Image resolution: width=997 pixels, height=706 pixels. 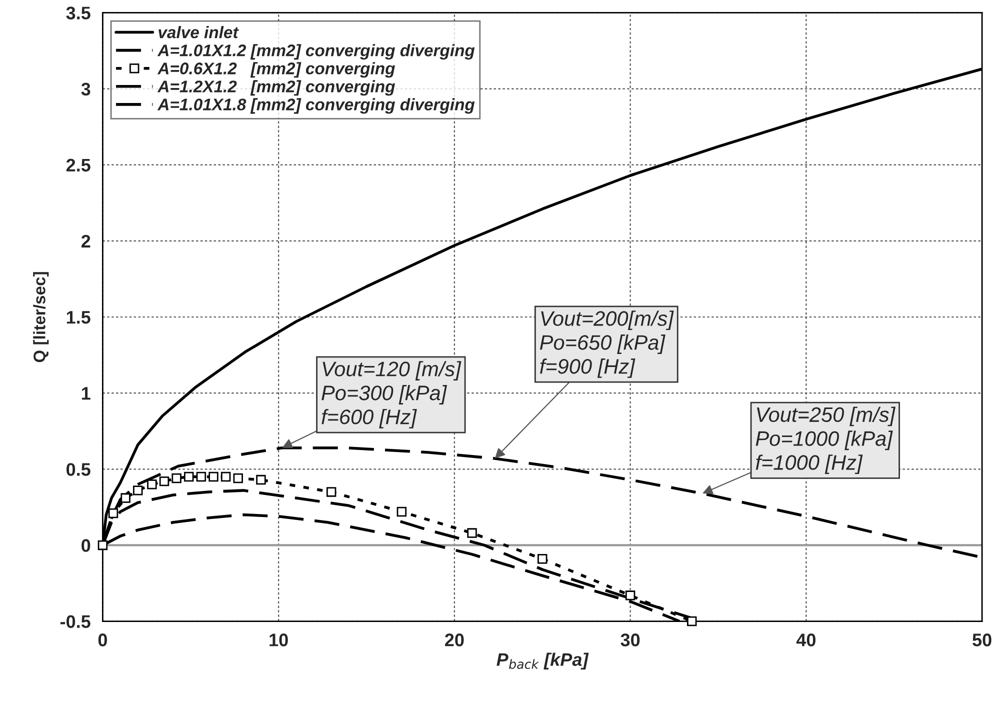 I want to click on legend-label: valve inlet, so click(x=198, y=32).